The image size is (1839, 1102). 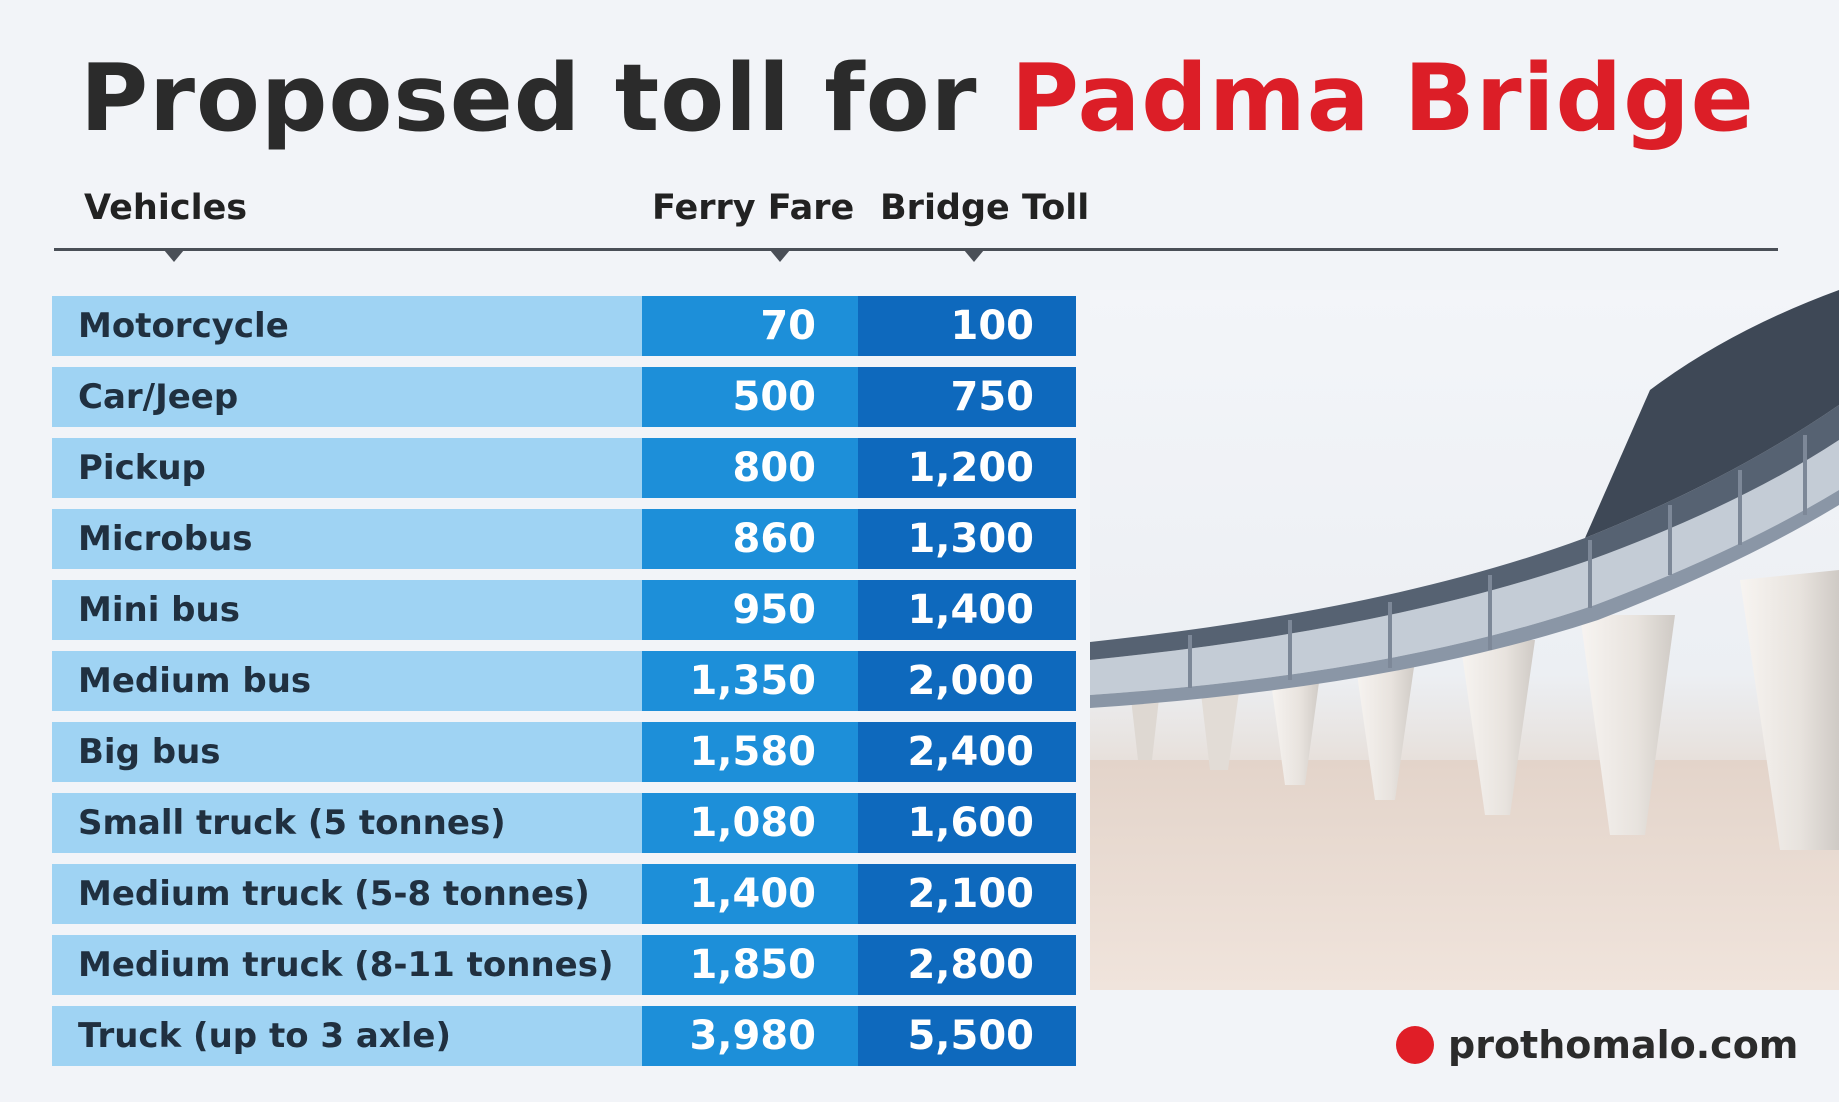 What do you see at coordinates (750, 823) in the screenshot?
I see `ferry-fare-cell: 1,080` at bounding box center [750, 823].